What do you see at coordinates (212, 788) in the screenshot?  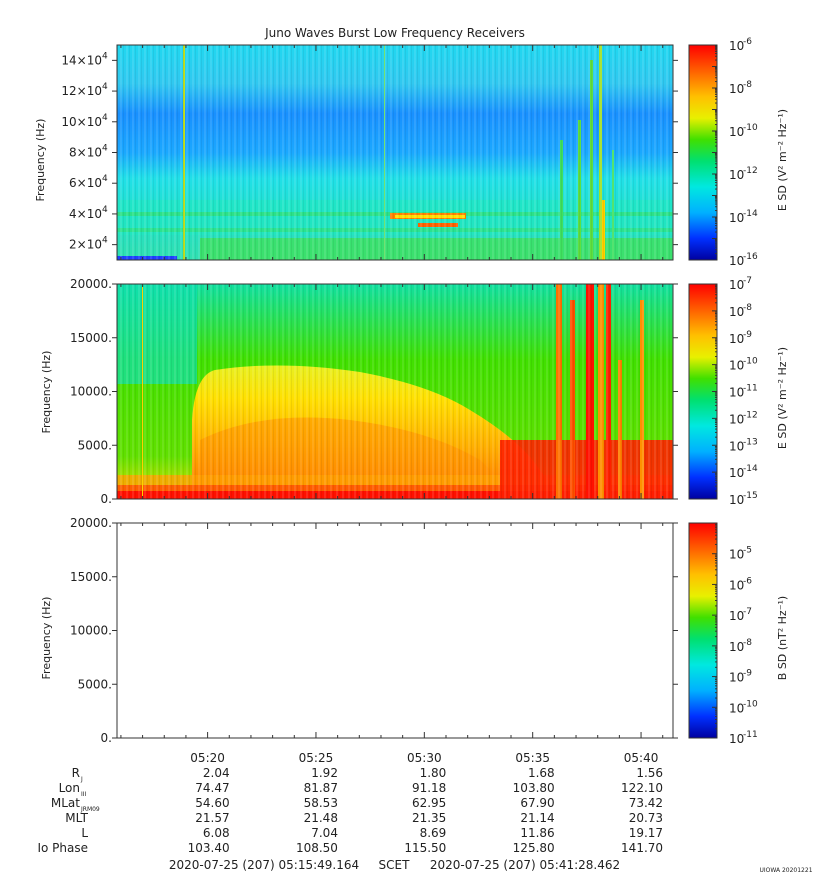 I see `ephemeris-value: 74.47` at bounding box center [212, 788].